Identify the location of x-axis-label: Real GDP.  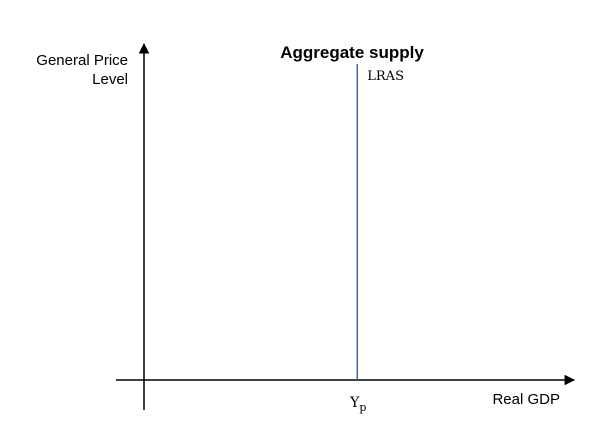
(526, 399).